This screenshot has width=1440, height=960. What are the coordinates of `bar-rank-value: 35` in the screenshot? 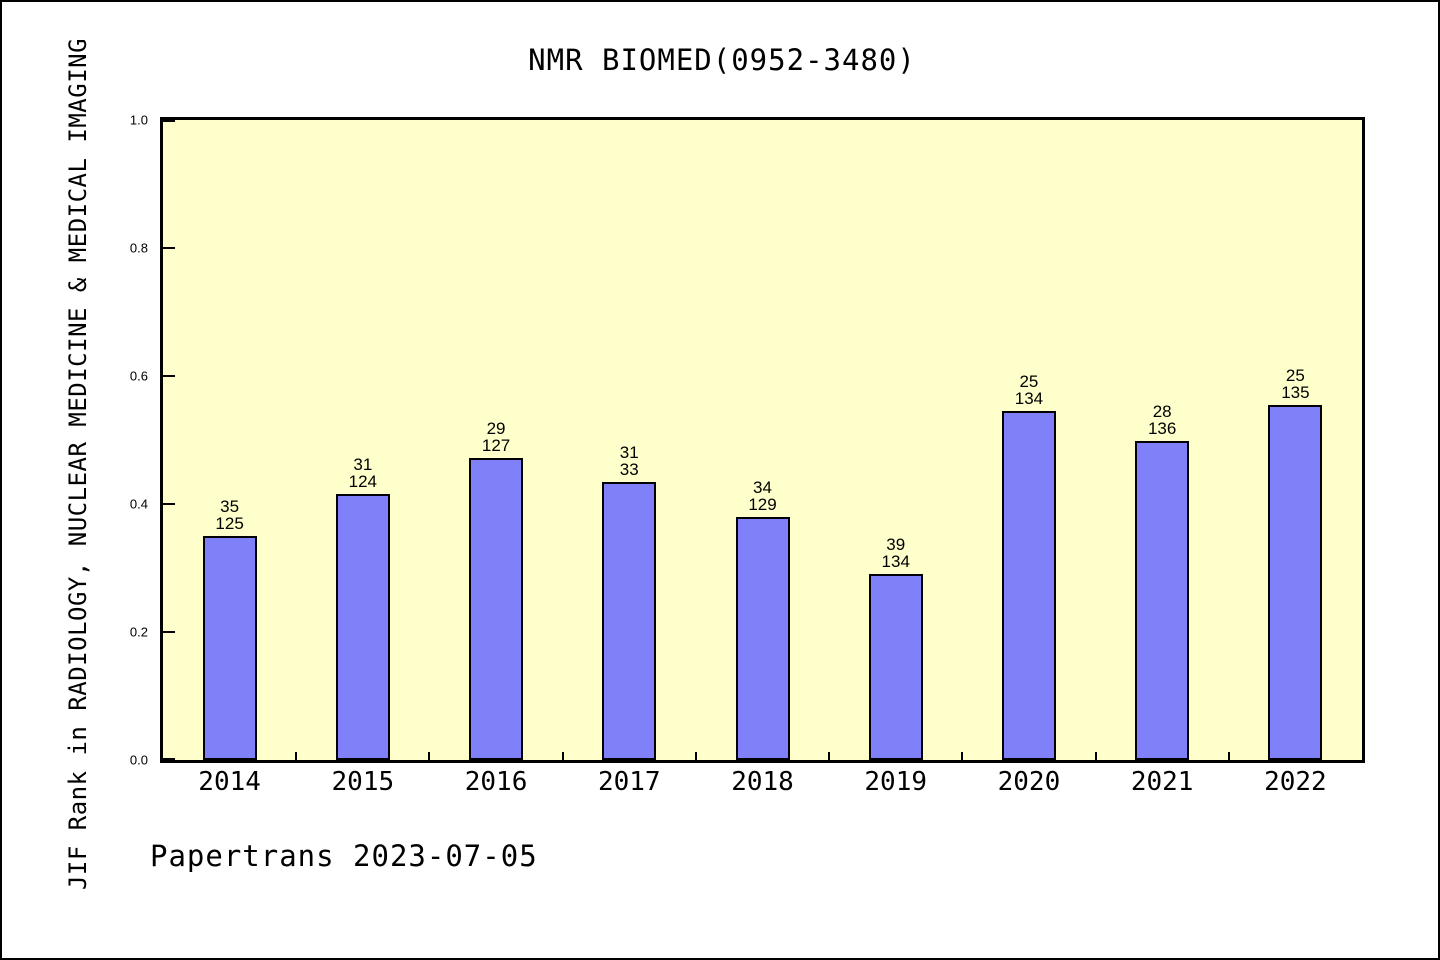 It's located at (230, 506).